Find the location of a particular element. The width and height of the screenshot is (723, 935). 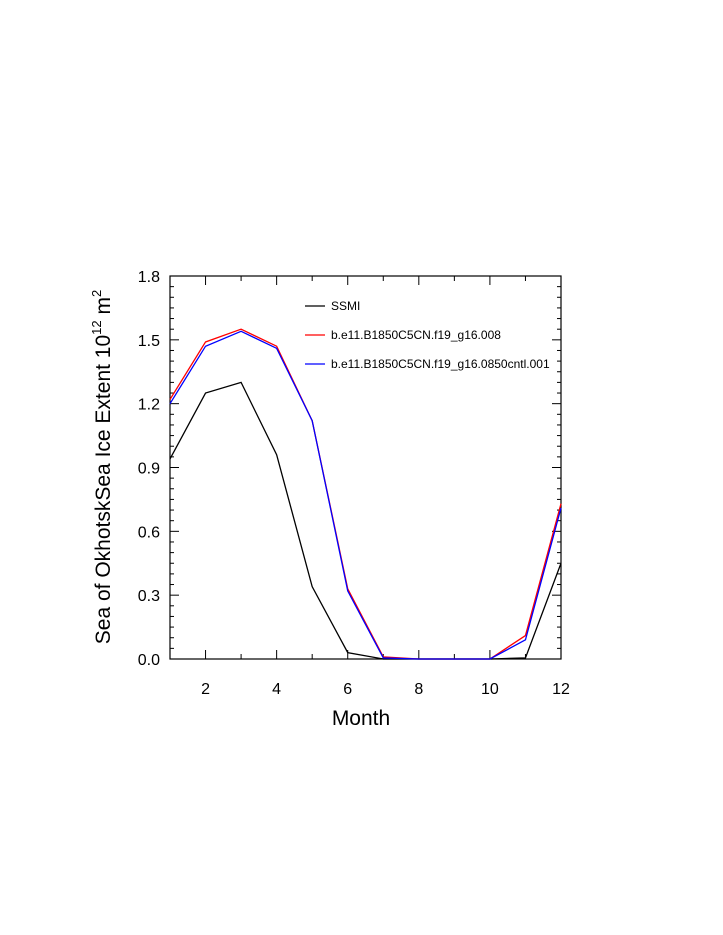

y-axis-title-main: Sea of OkhotskSea Ice Extent 10 is located at coordinates (103, 489).